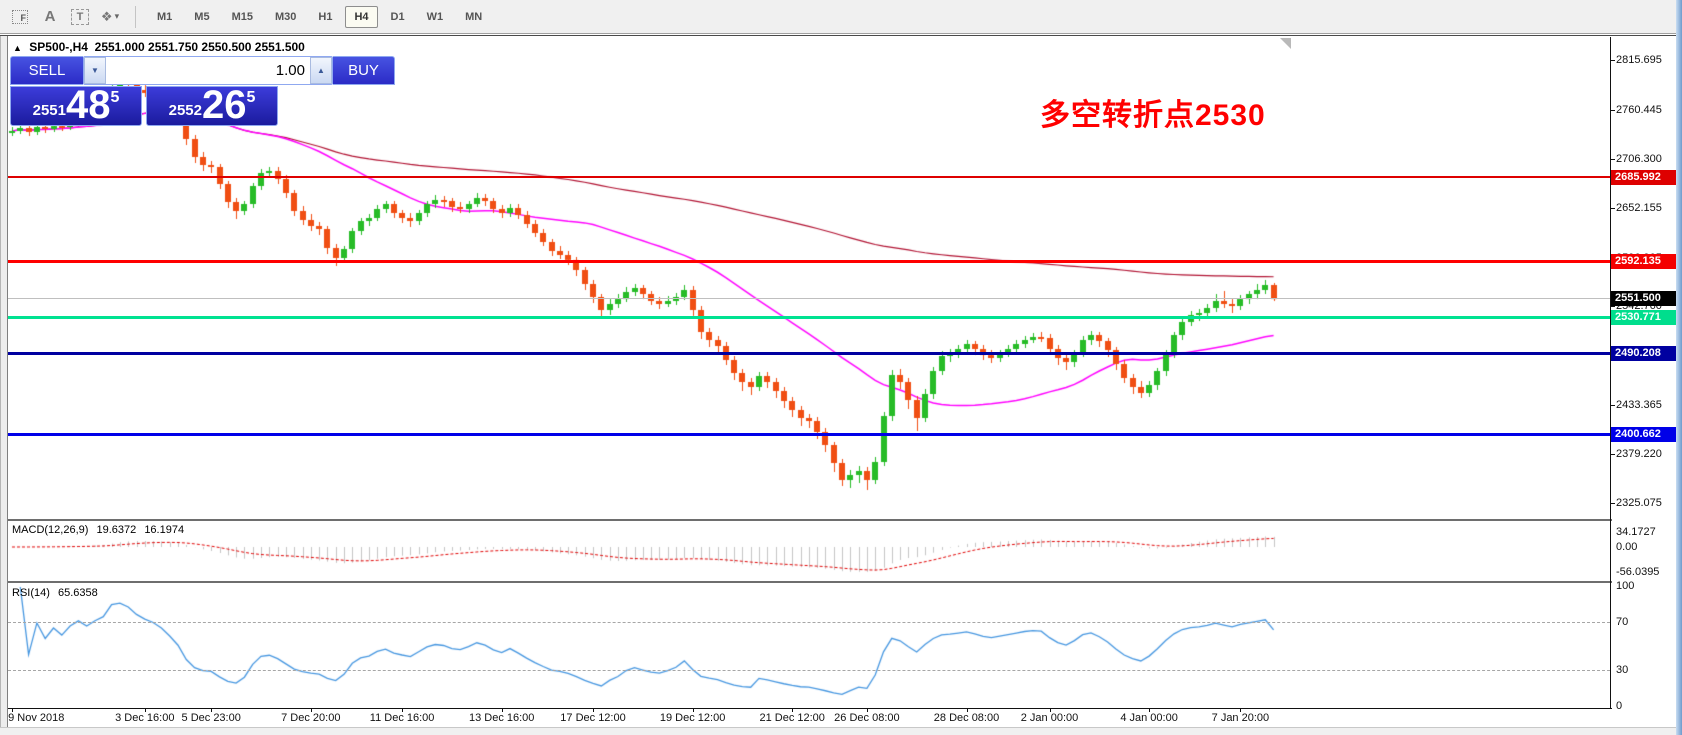 Image resolution: width=1682 pixels, height=735 pixels. What do you see at coordinates (285, 17) in the screenshot?
I see `timeframe-m30-button: M30` at bounding box center [285, 17].